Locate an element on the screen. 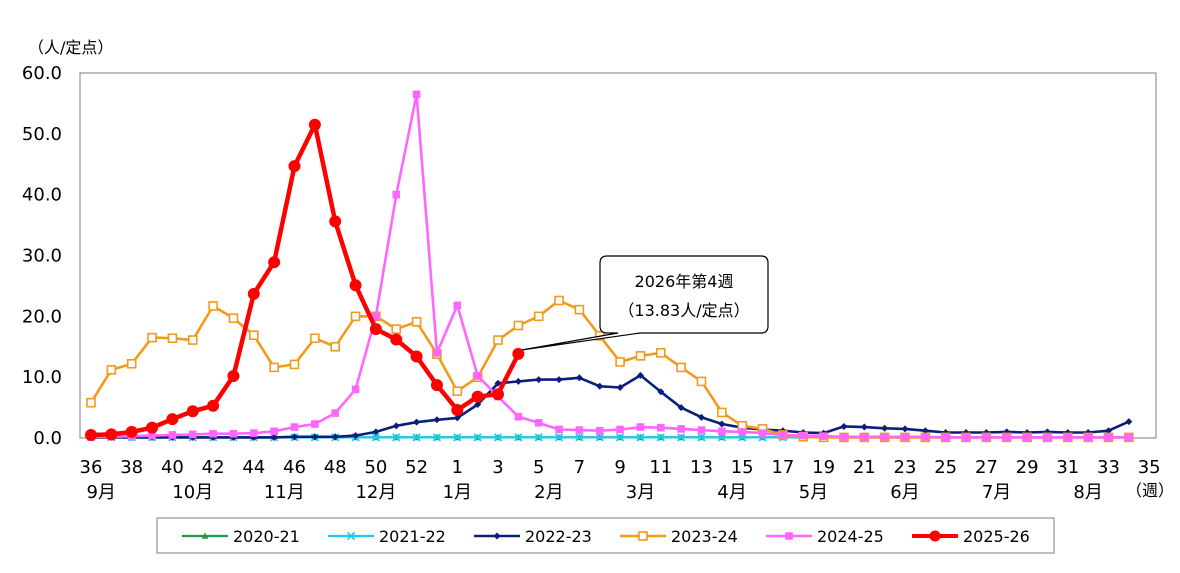 The height and width of the screenshot is (573, 1180). x-tick-label: 3 is located at coordinates (497, 467).